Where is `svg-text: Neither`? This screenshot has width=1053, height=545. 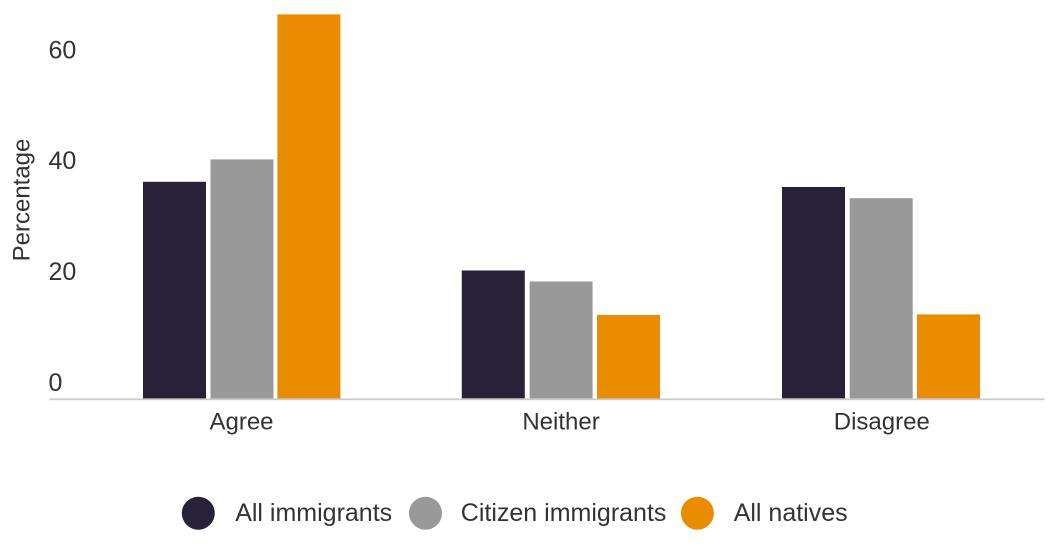 svg-text: Neither is located at coordinates (560, 422).